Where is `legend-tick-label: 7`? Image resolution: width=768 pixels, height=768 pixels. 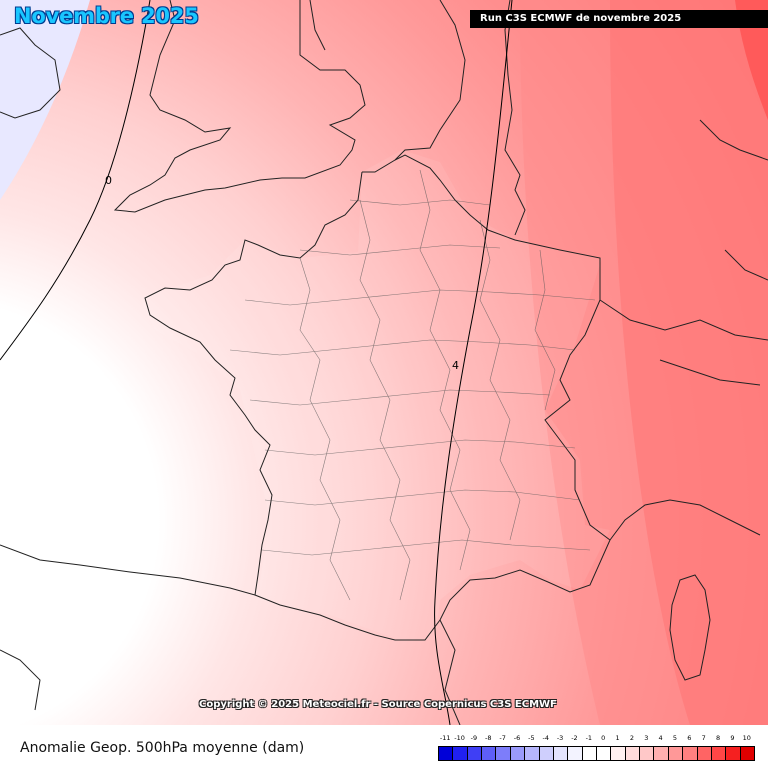
legend-tick-label: 7 is located at coordinates (703, 738).